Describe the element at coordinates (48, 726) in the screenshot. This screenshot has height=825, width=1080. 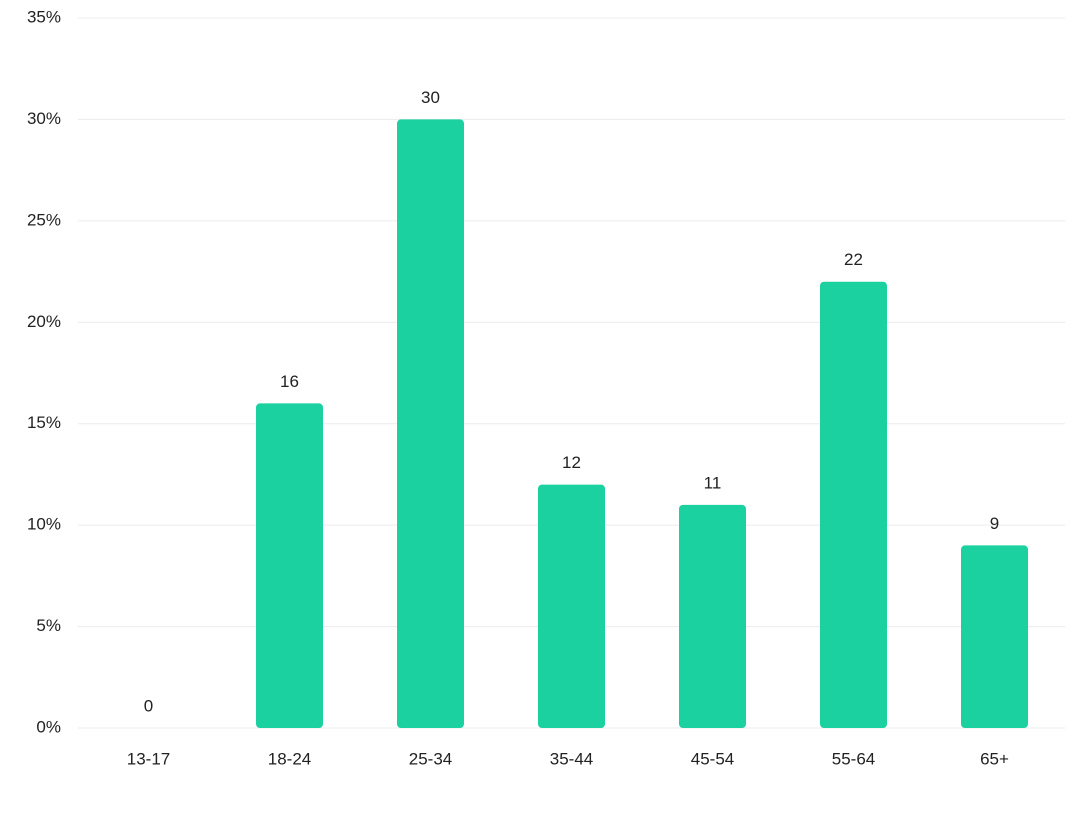
I see `y-tick-label: 0%` at that location.